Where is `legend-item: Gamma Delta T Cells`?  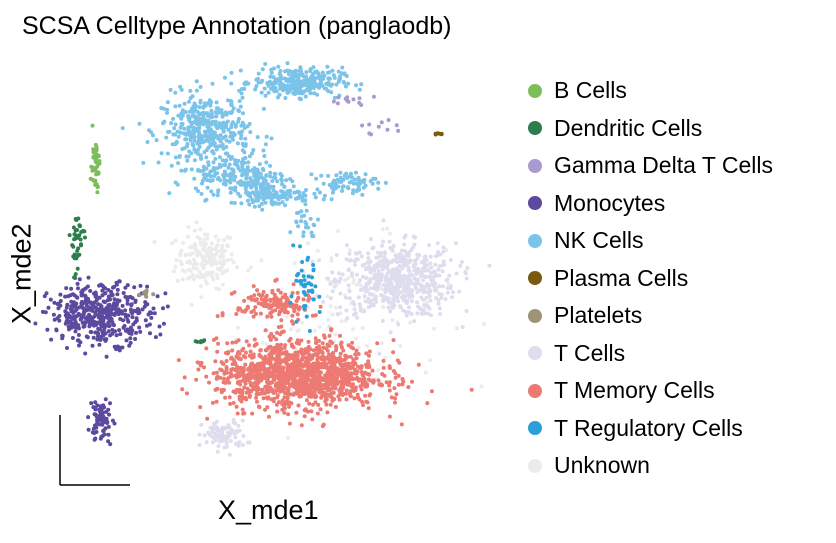 legend-item: Gamma Delta T Cells is located at coordinates (650, 166).